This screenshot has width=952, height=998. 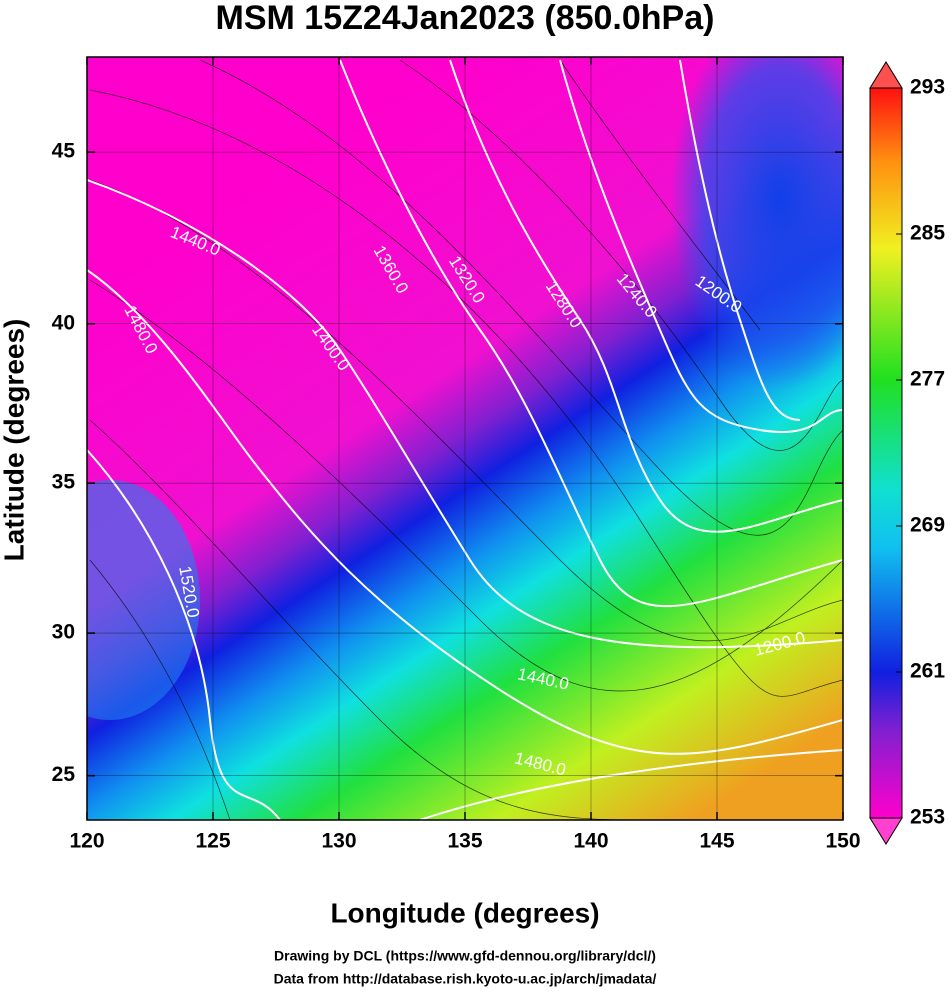 What do you see at coordinates (716, 841) in the screenshot?
I see `x-tick-label: 145` at bounding box center [716, 841].